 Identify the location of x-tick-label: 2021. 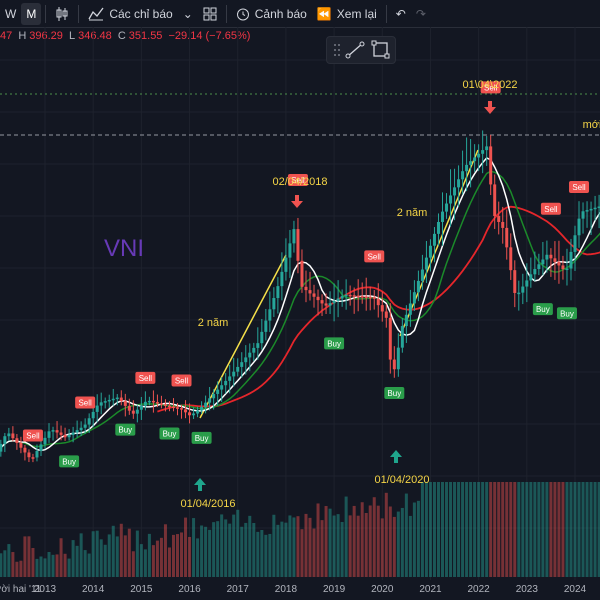
(430, 589).